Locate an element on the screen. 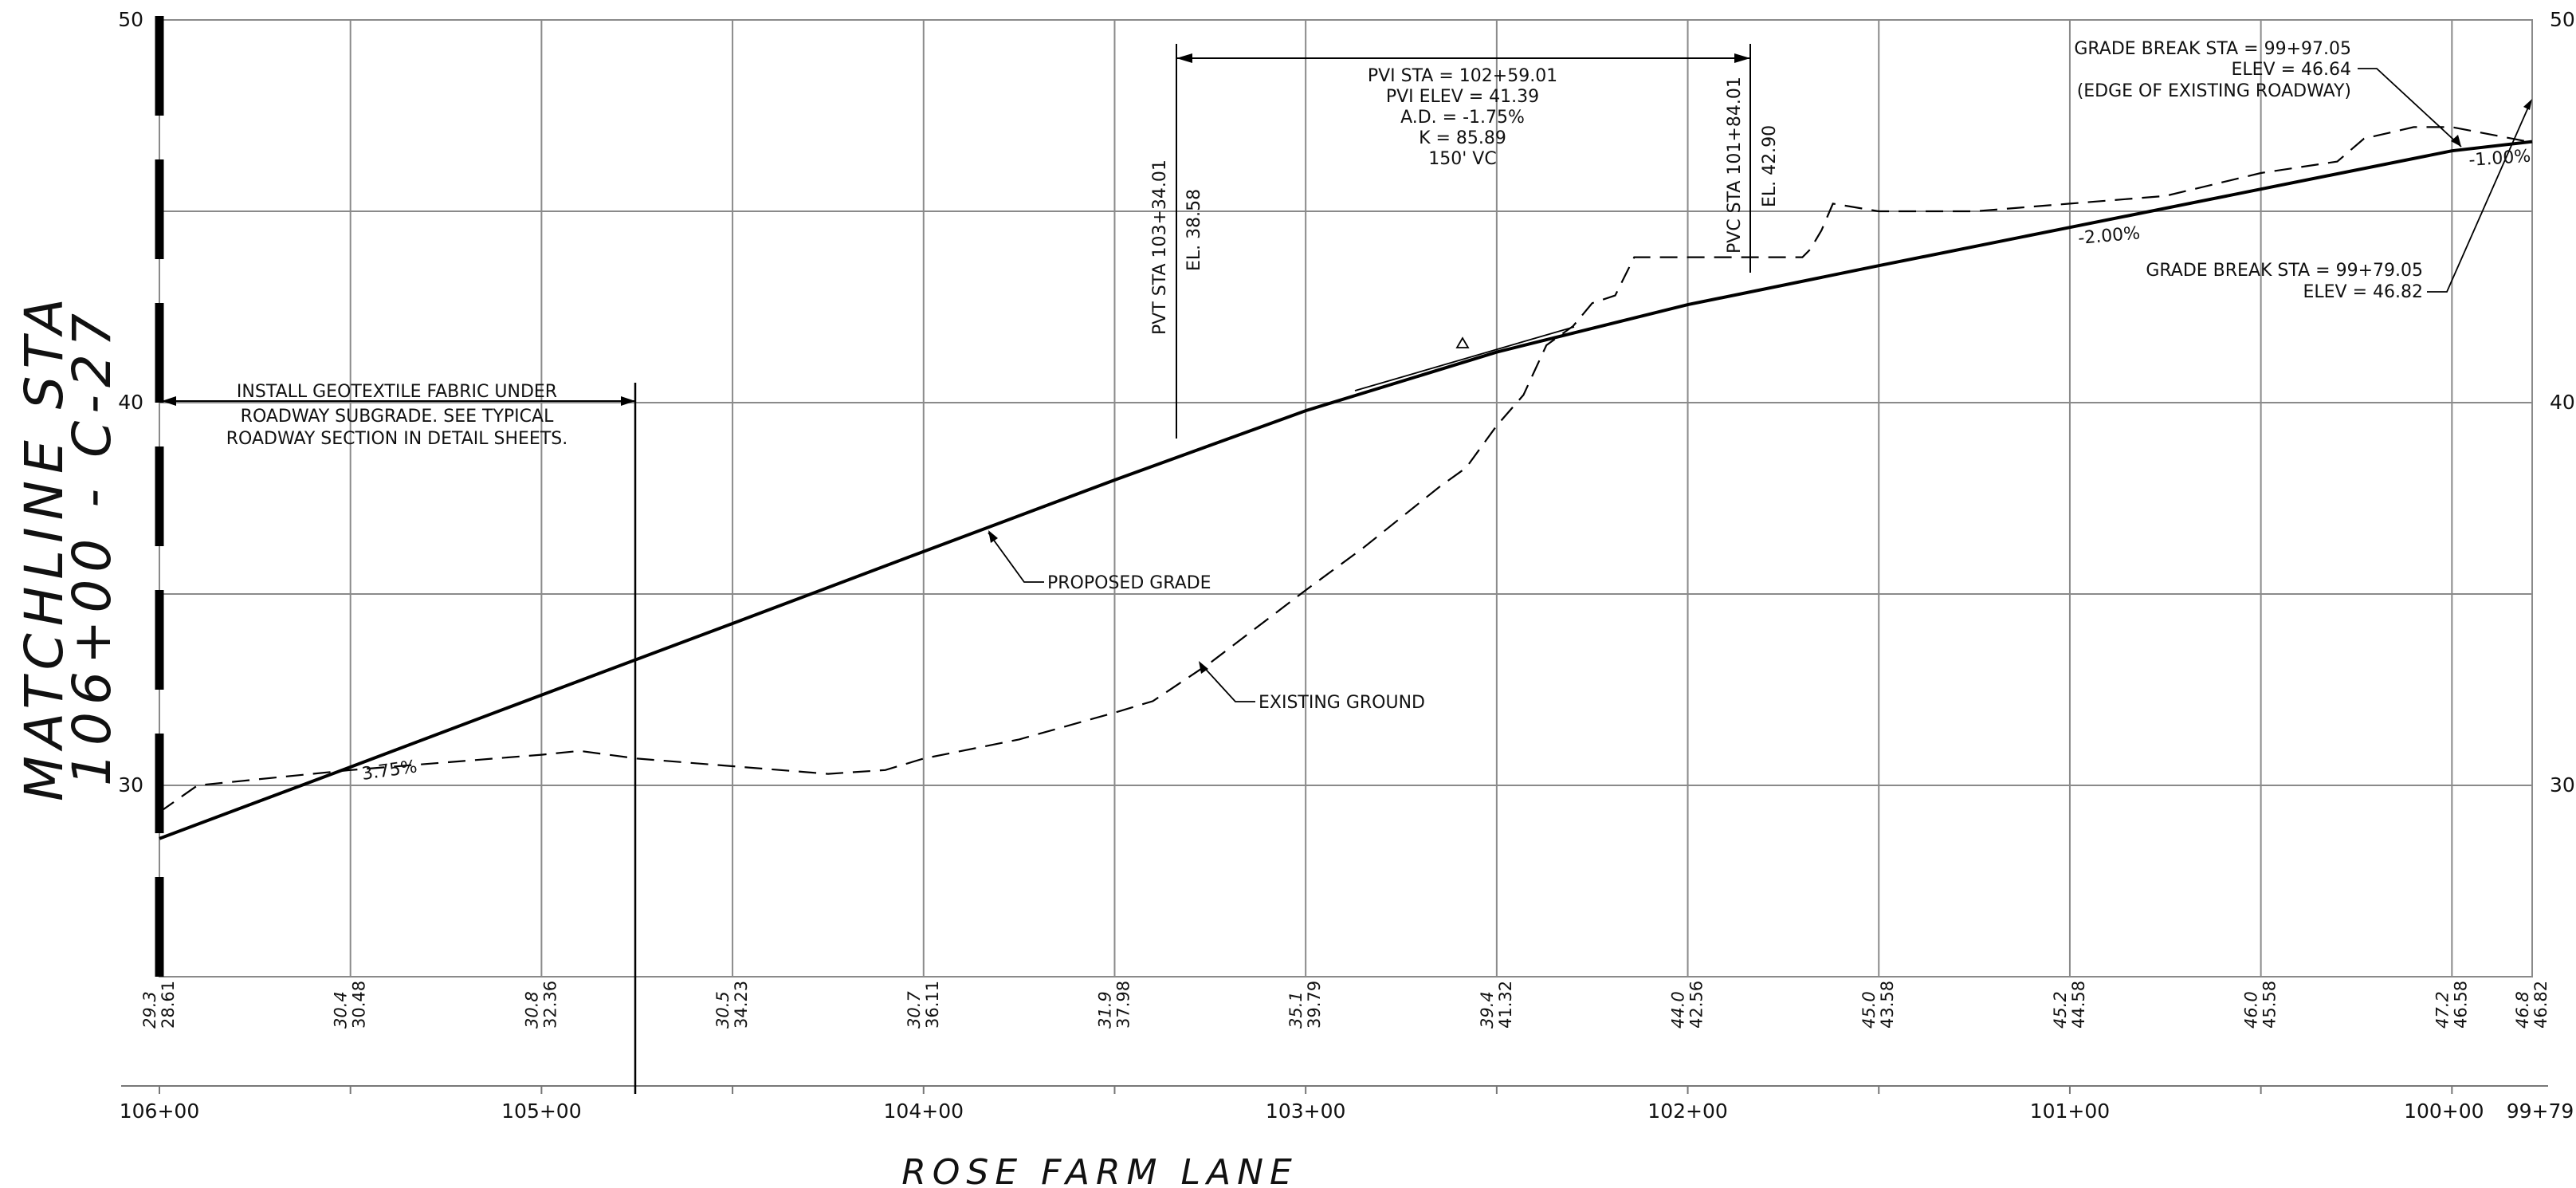 The width and height of the screenshot is (2576, 1188). station-label: 101+00 is located at coordinates (2070, 1111).